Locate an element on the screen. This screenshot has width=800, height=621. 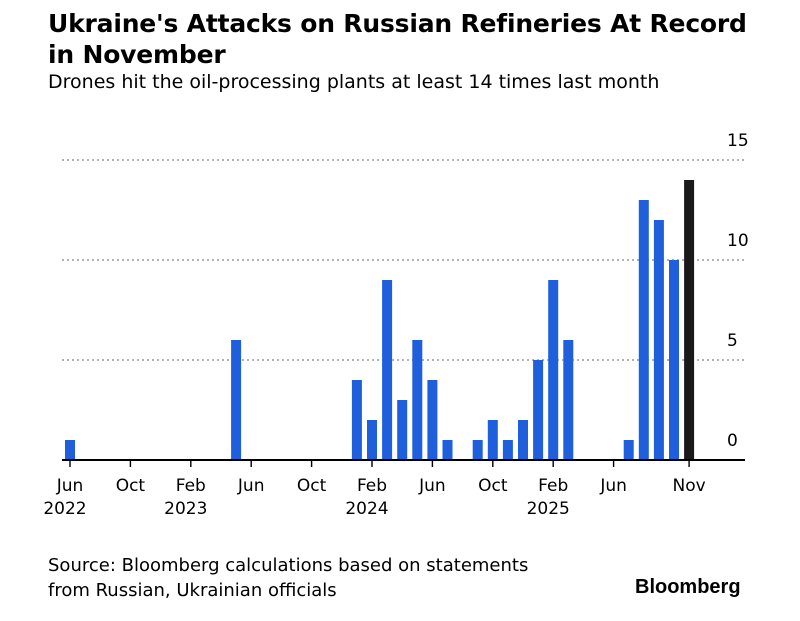
bar: Sep 2025: 12 is located at coordinates (658, 340).